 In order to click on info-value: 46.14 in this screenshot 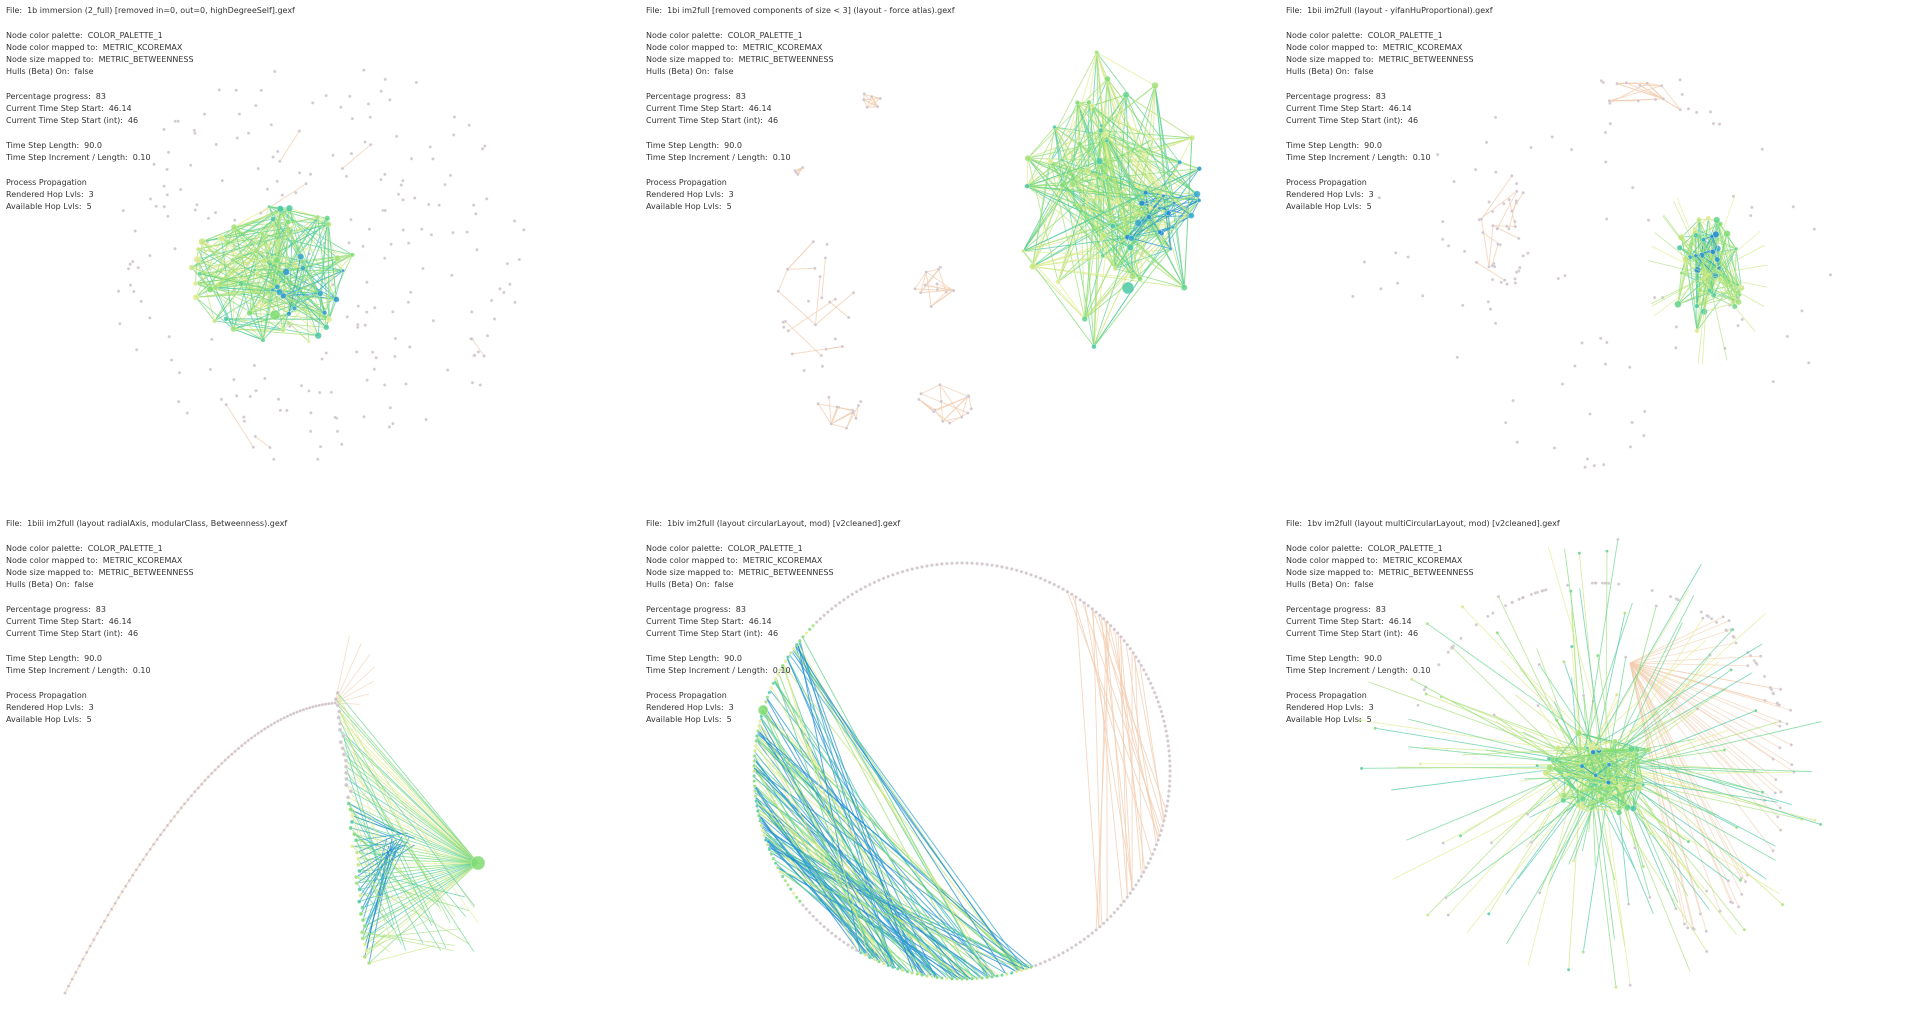, I will do `click(760, 108)`.